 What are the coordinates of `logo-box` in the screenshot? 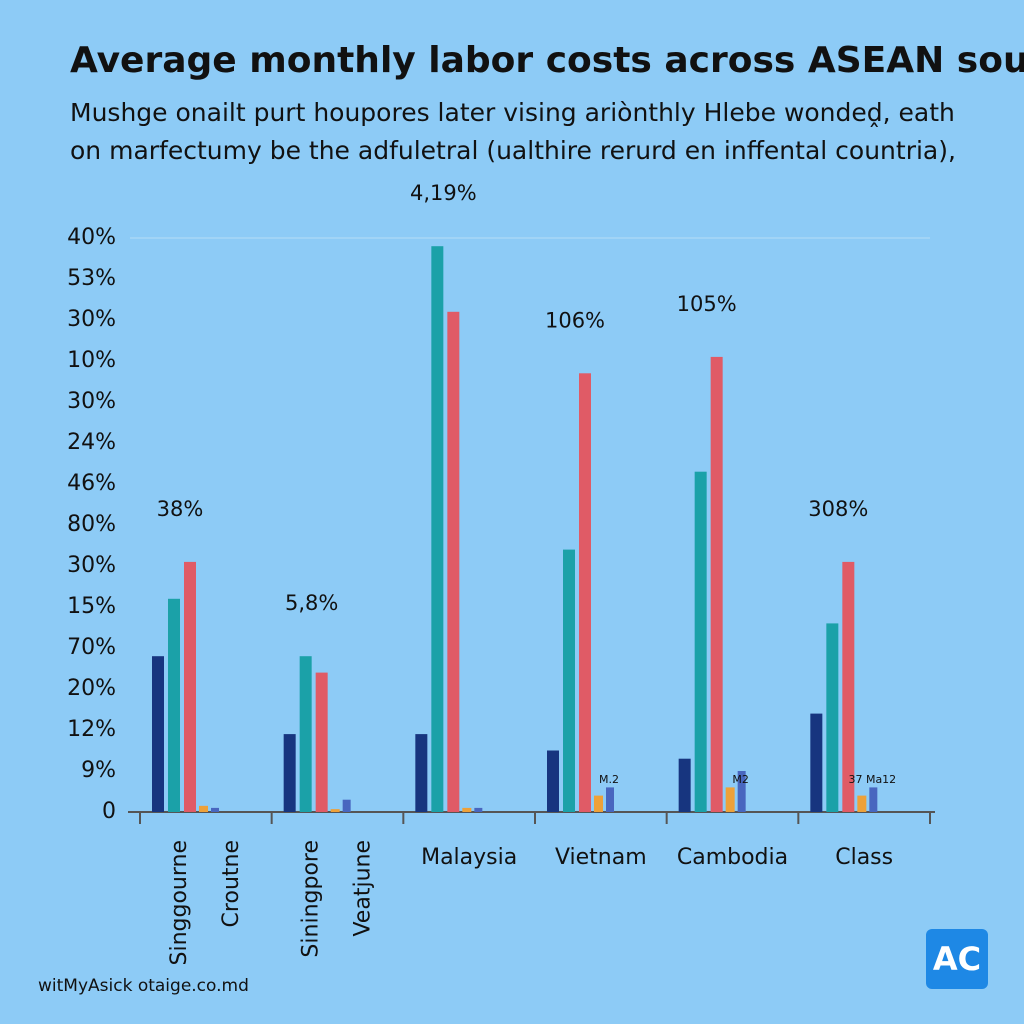 It's located at (957, 959).